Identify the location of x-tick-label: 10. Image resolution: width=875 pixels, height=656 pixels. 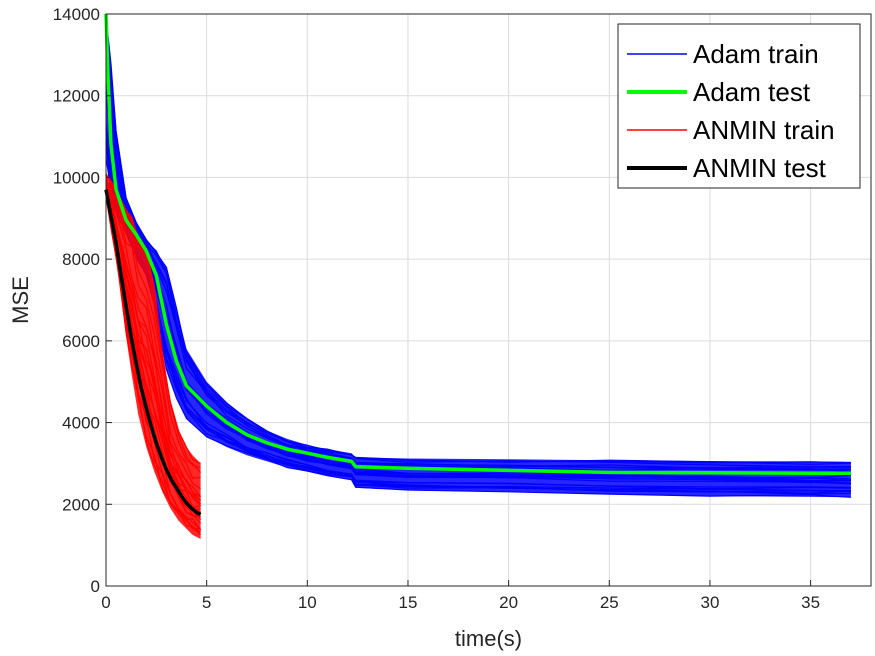
(307, 602).